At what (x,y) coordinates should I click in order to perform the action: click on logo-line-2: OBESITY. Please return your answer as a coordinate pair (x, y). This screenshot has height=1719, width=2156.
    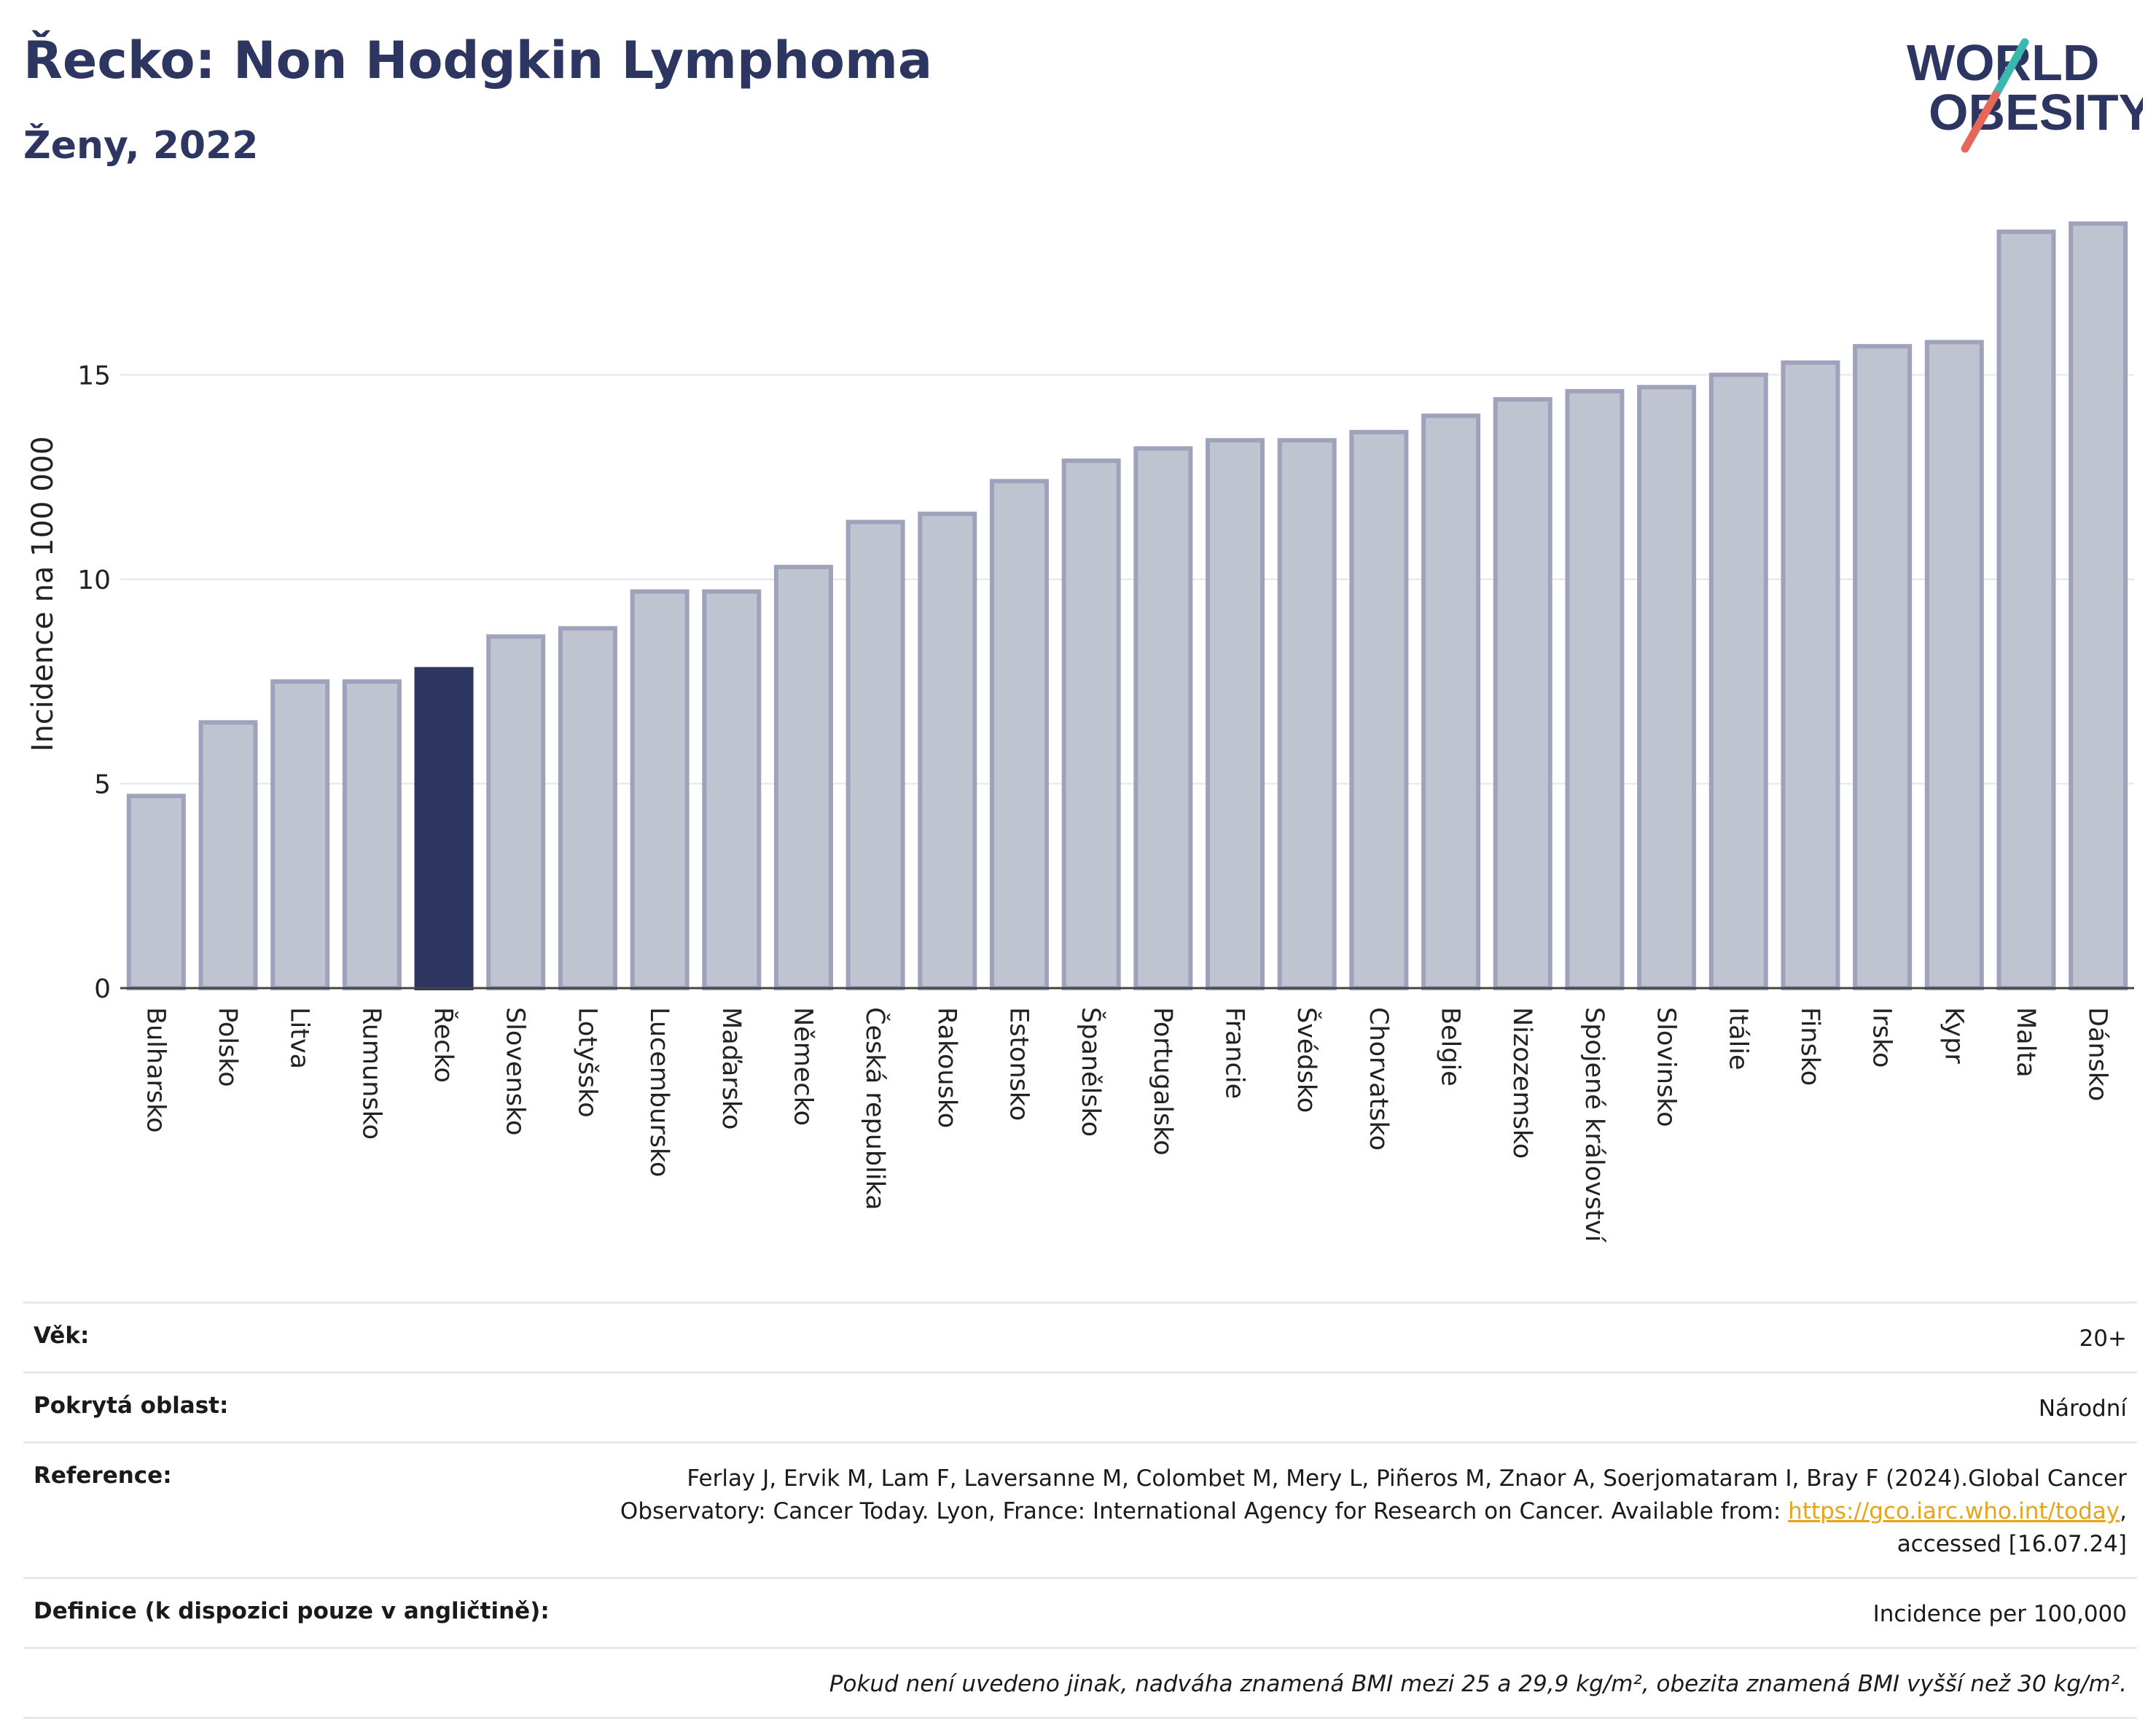
    Looking at the image, I should click on (2036, 112).